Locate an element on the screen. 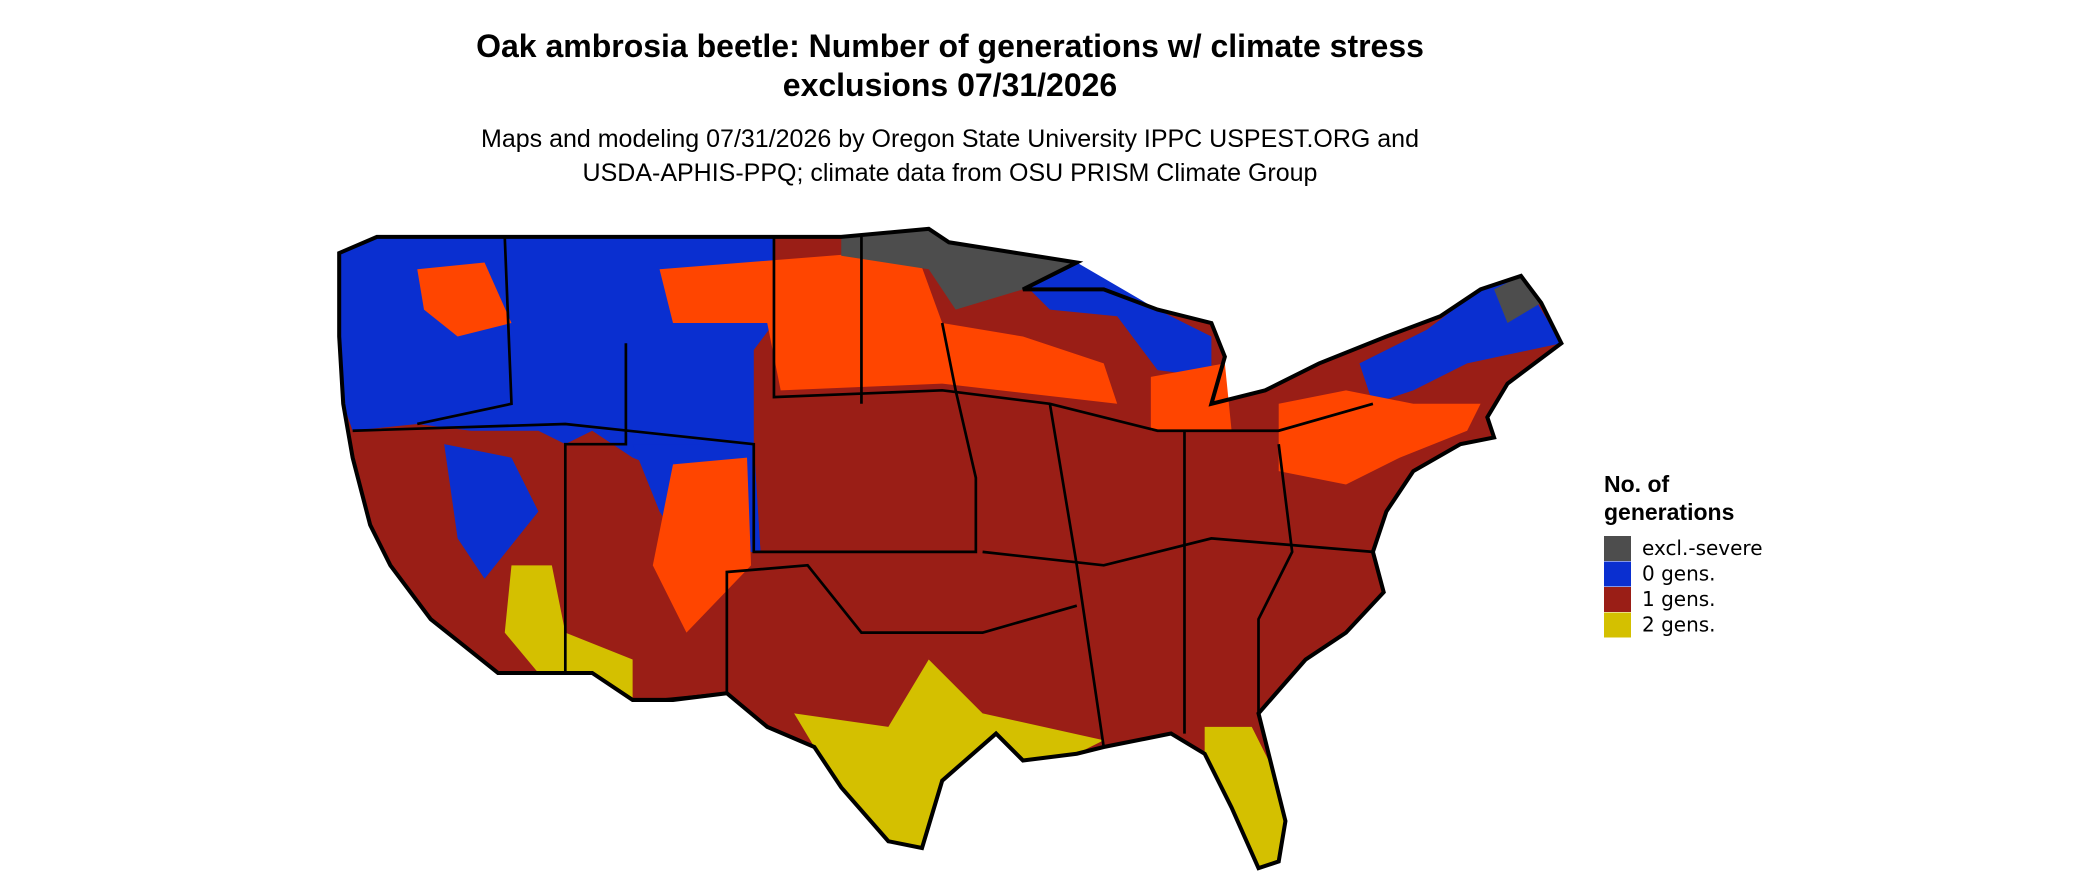 The width and height of the screenshot is (2100, 892). legend-label: excl.-severe is located at coordinates (1702, 548).